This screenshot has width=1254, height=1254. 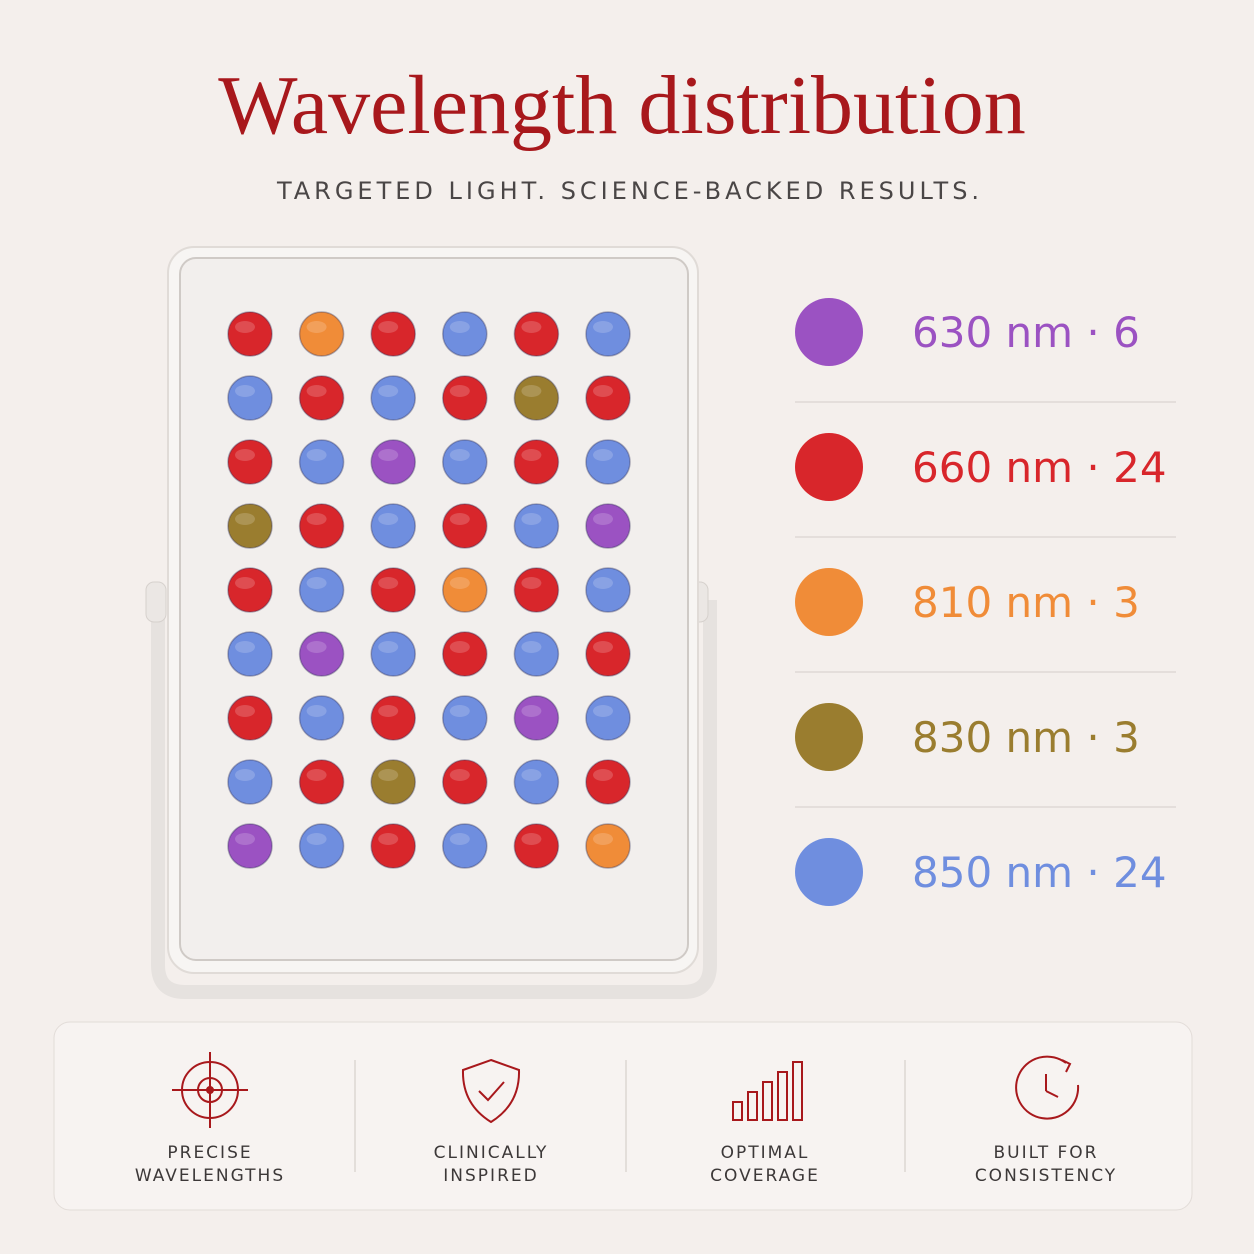 What do you see at coordinates (491, 1153) in the screenshot?
I see `feature-label: CLINICALLY` at bounding box center [491, 1153].